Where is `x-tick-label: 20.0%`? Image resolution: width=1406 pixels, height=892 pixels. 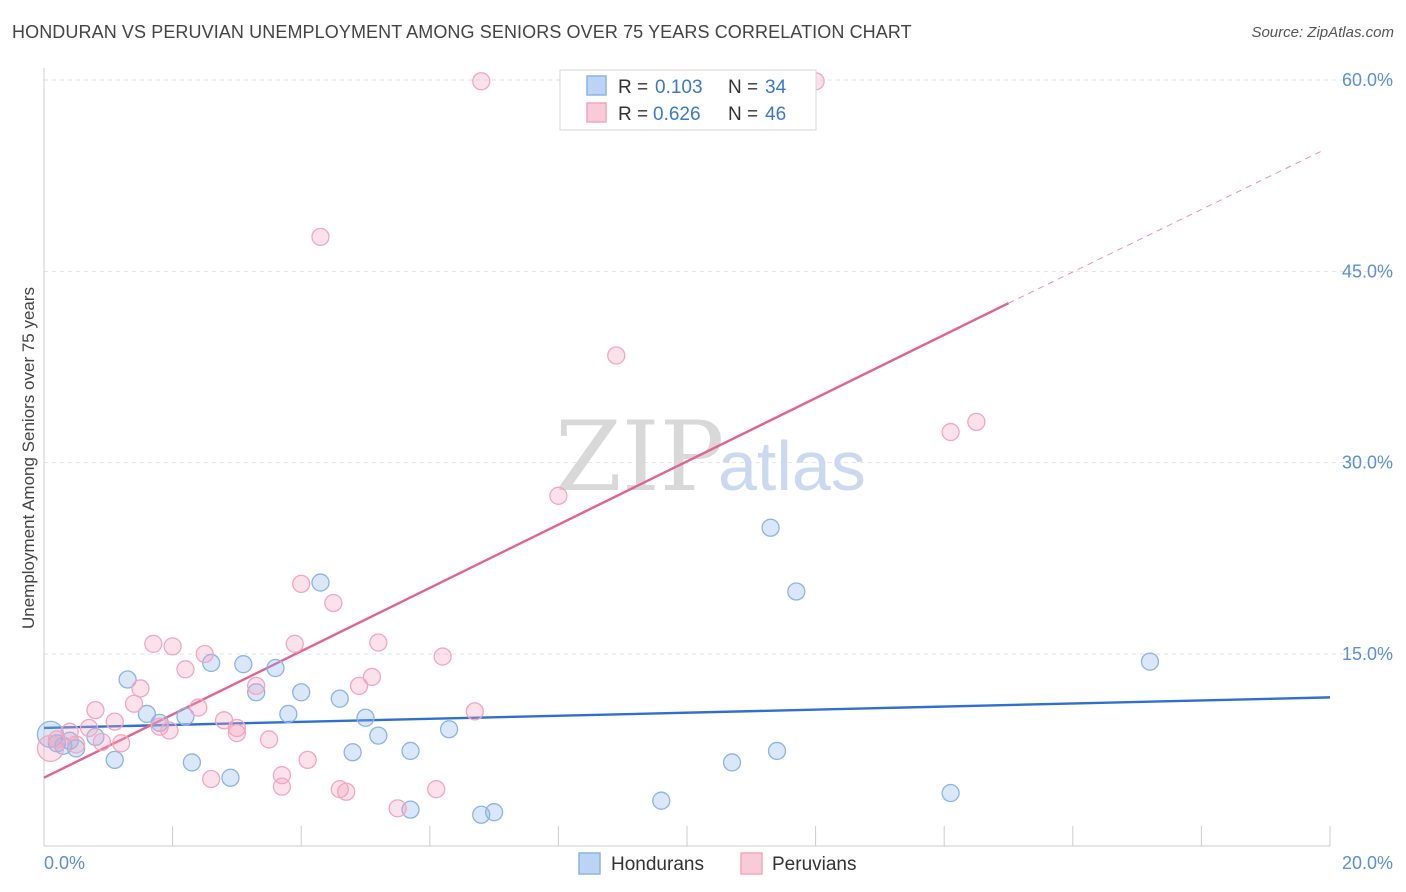
x-tick-label: 20.0% is located at coordinates (1367, 863).